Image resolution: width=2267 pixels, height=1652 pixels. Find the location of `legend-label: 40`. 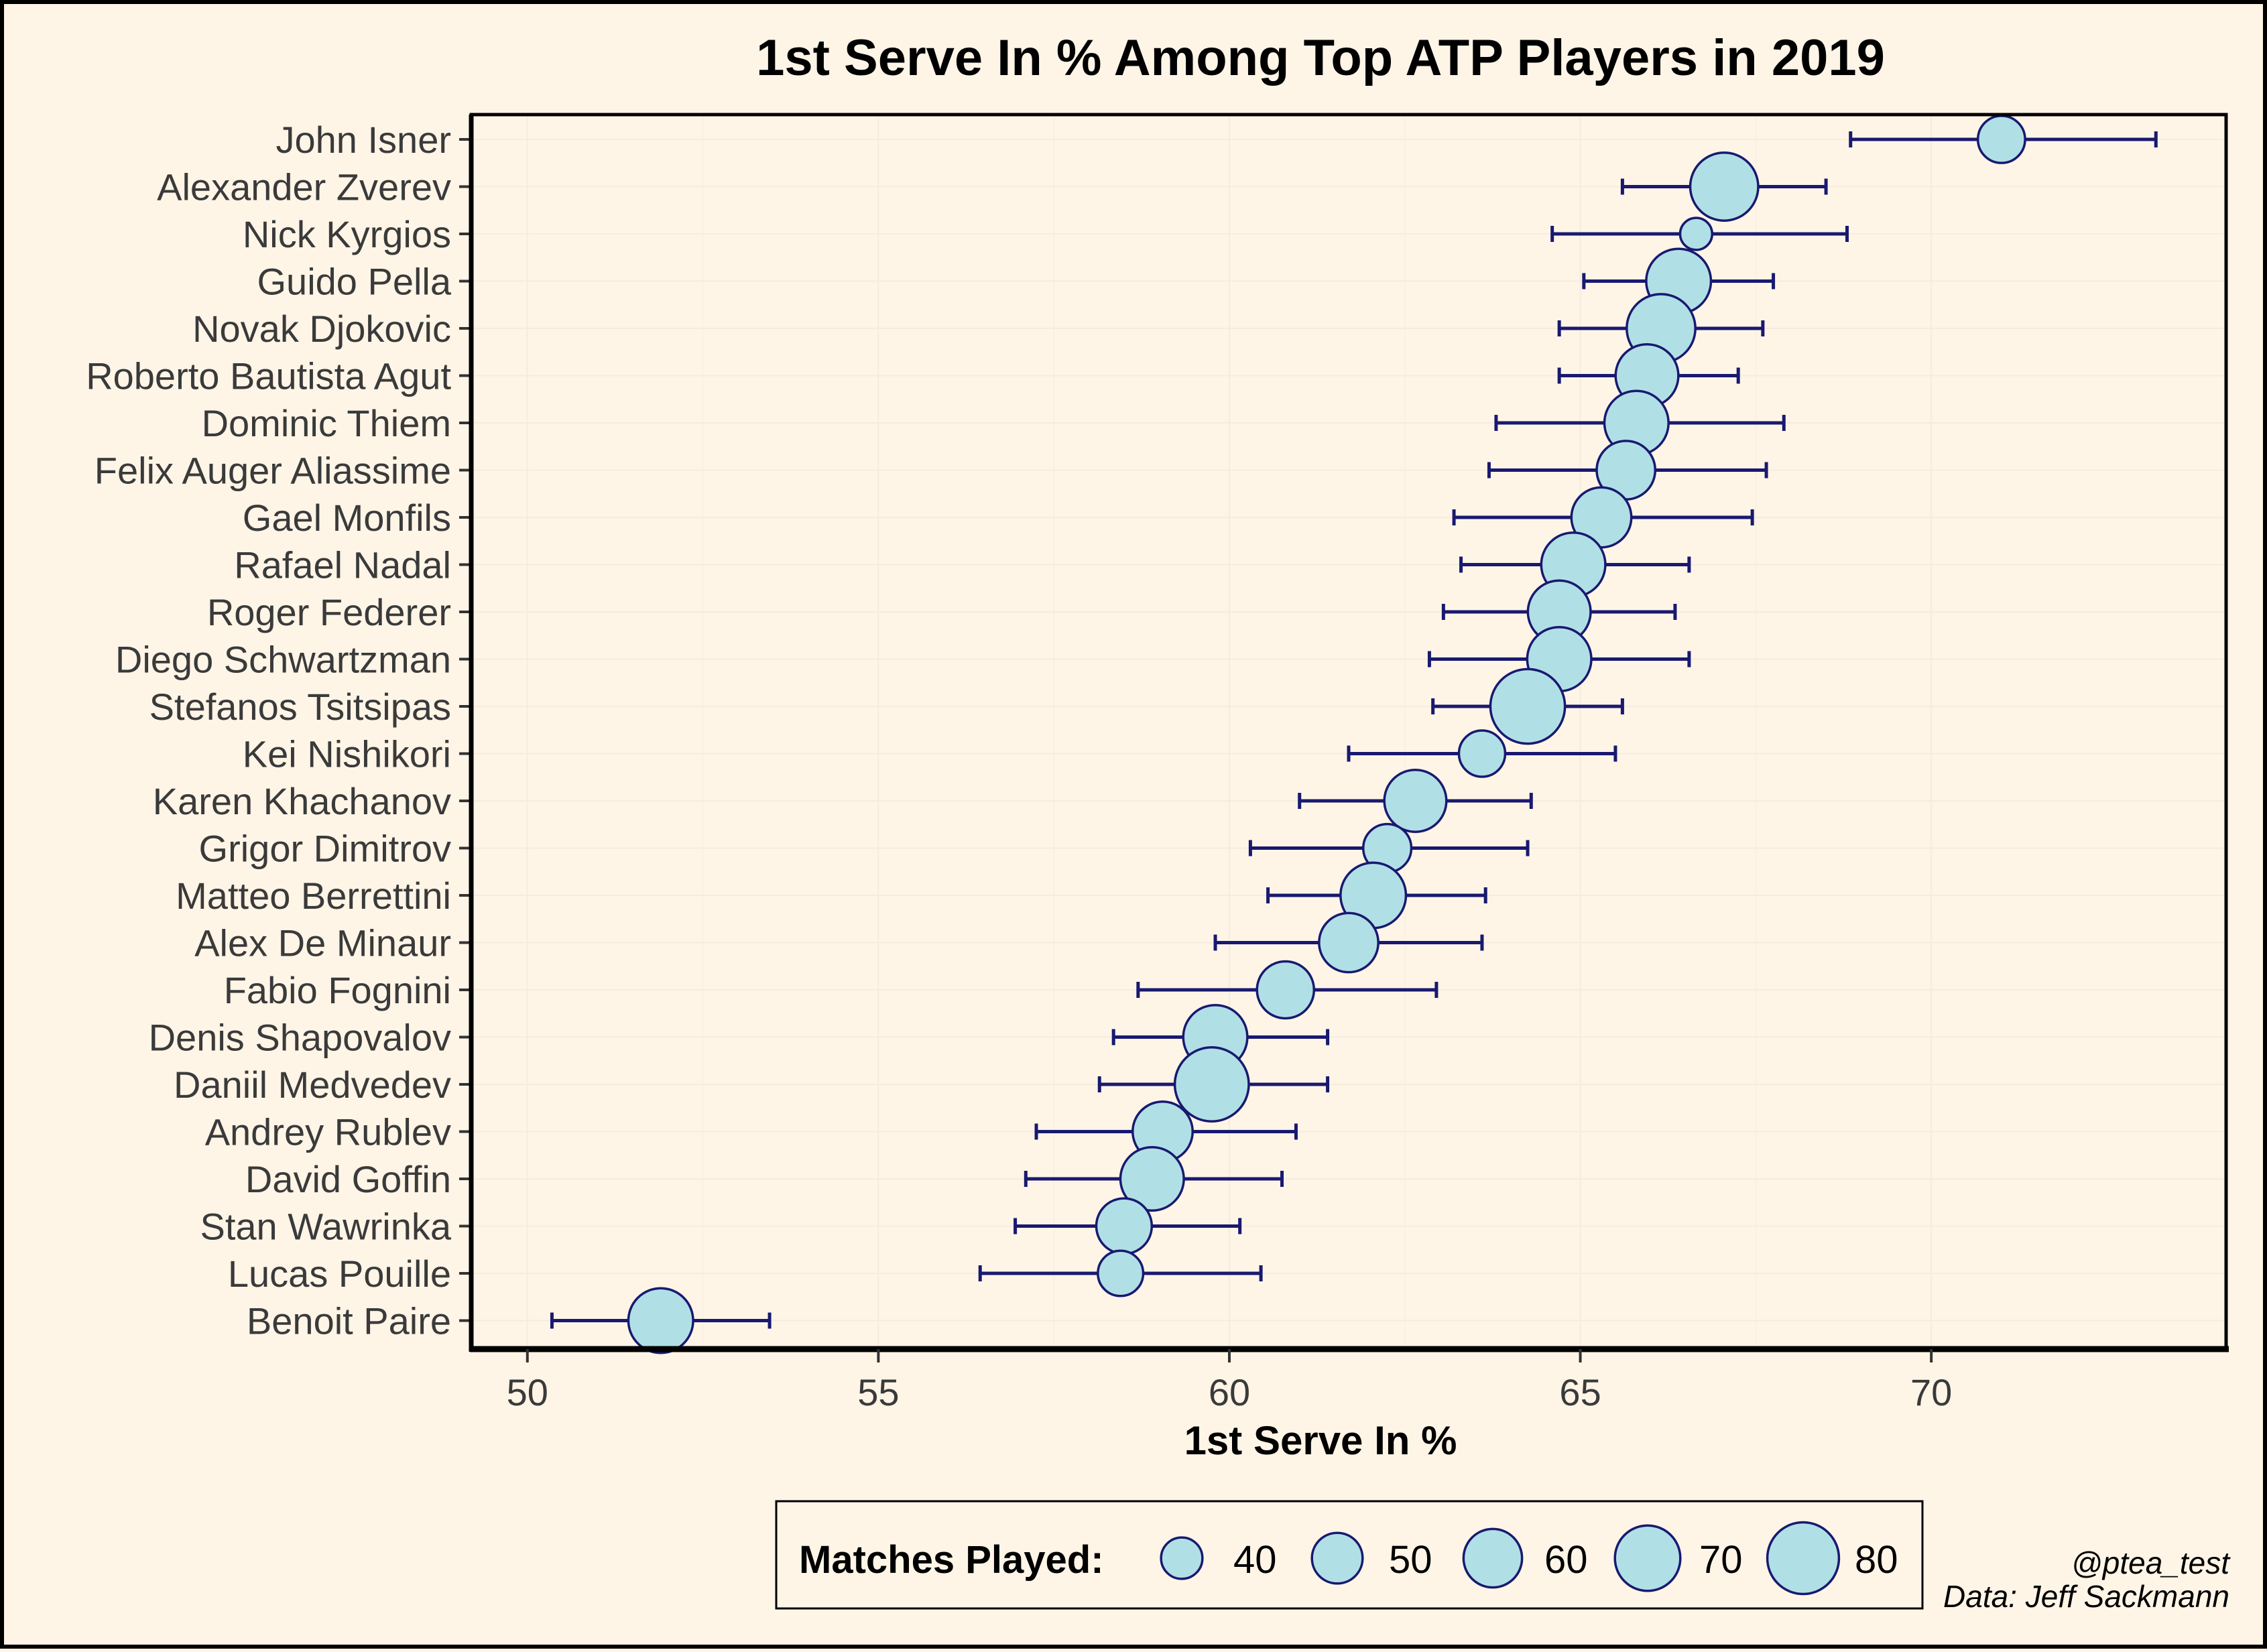

legend-label: 40 is located at coordinates (1255, 1560).